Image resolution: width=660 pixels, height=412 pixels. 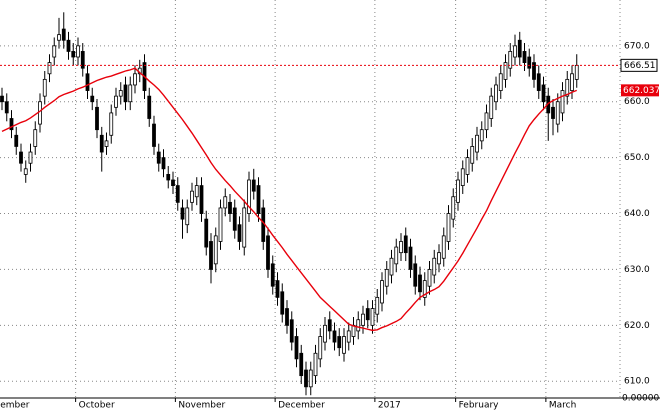 What do you see at coordinates (389, 406) in the screenshot?
I see `x-tick-label: 2017` at bounding box center [389, 406].